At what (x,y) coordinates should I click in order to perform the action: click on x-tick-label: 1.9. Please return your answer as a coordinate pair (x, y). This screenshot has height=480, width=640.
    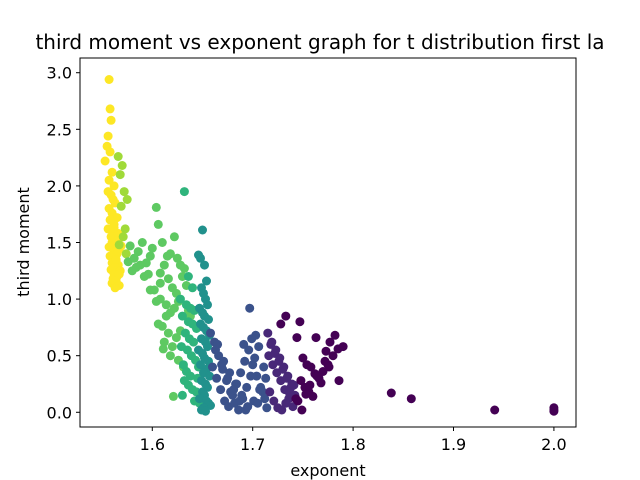
    Looking at the image, I should click on (453, 444).